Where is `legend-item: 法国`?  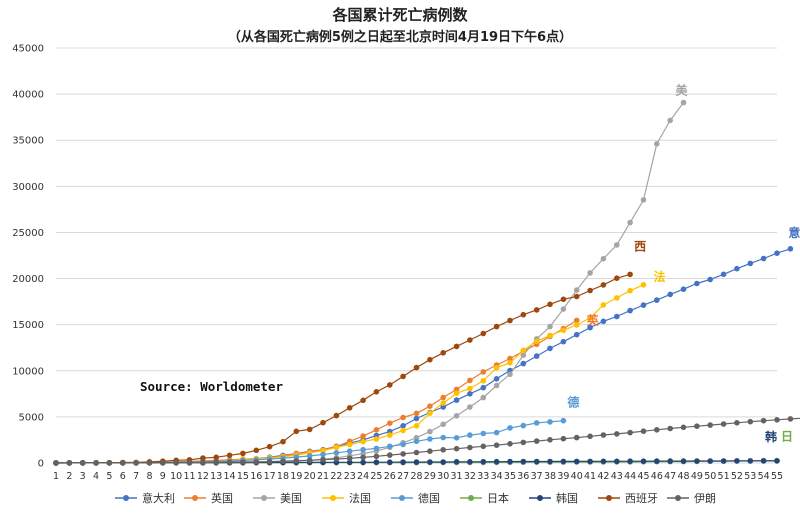 legend-item: 法国 is located at coordinates (346, 498).